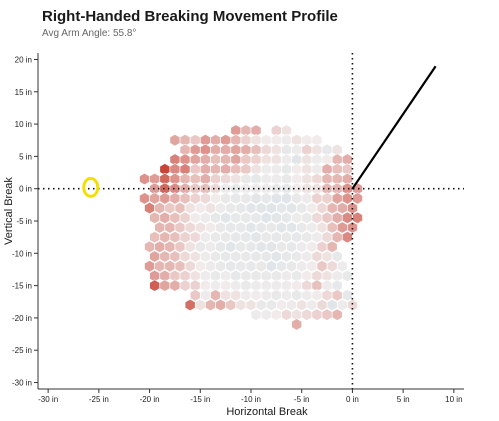 Image resolution: width=499 pixels, height=421 pixels. I want to click on chart-title: Right-Handed Breaking Movement Profile, so click(190, 16).